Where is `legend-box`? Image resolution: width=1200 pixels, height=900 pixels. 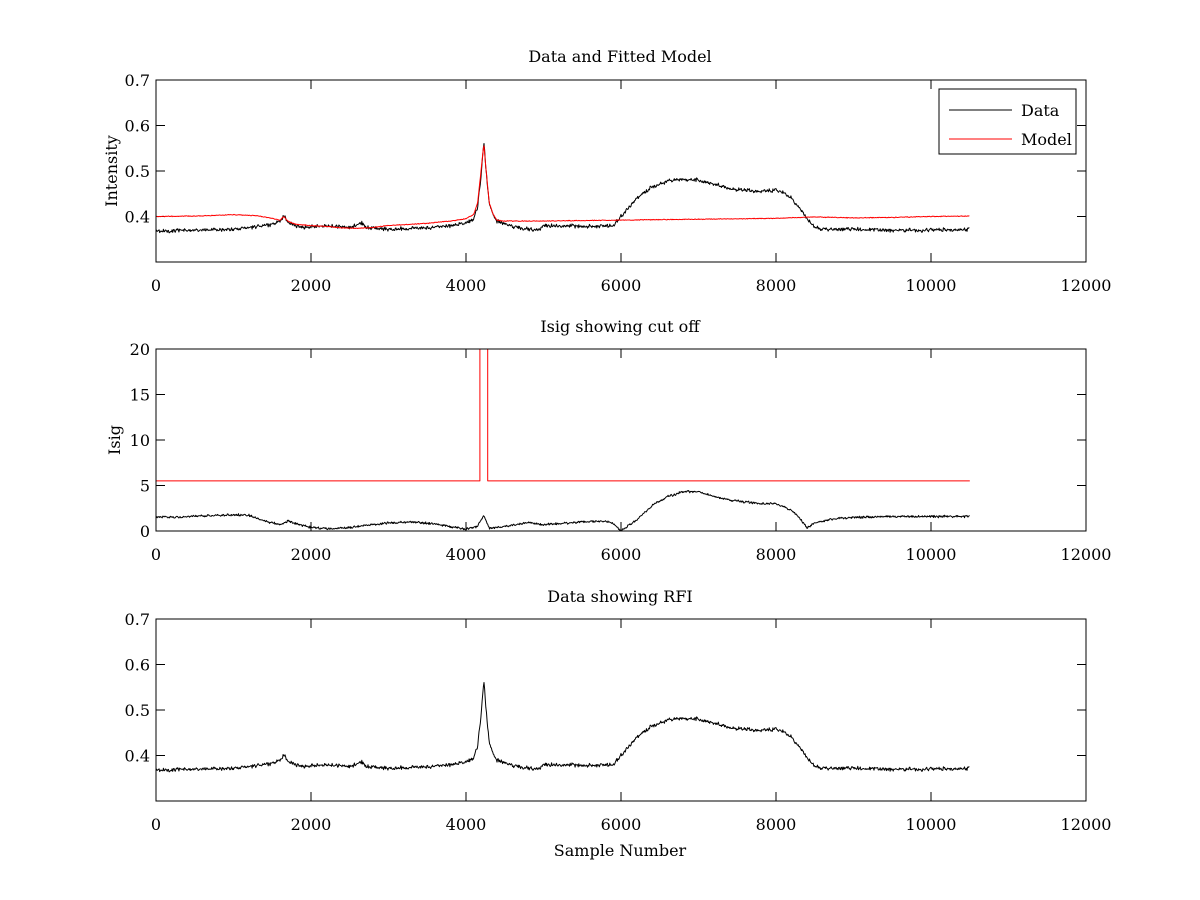 legend-box is located at coordinates (1007, 121).